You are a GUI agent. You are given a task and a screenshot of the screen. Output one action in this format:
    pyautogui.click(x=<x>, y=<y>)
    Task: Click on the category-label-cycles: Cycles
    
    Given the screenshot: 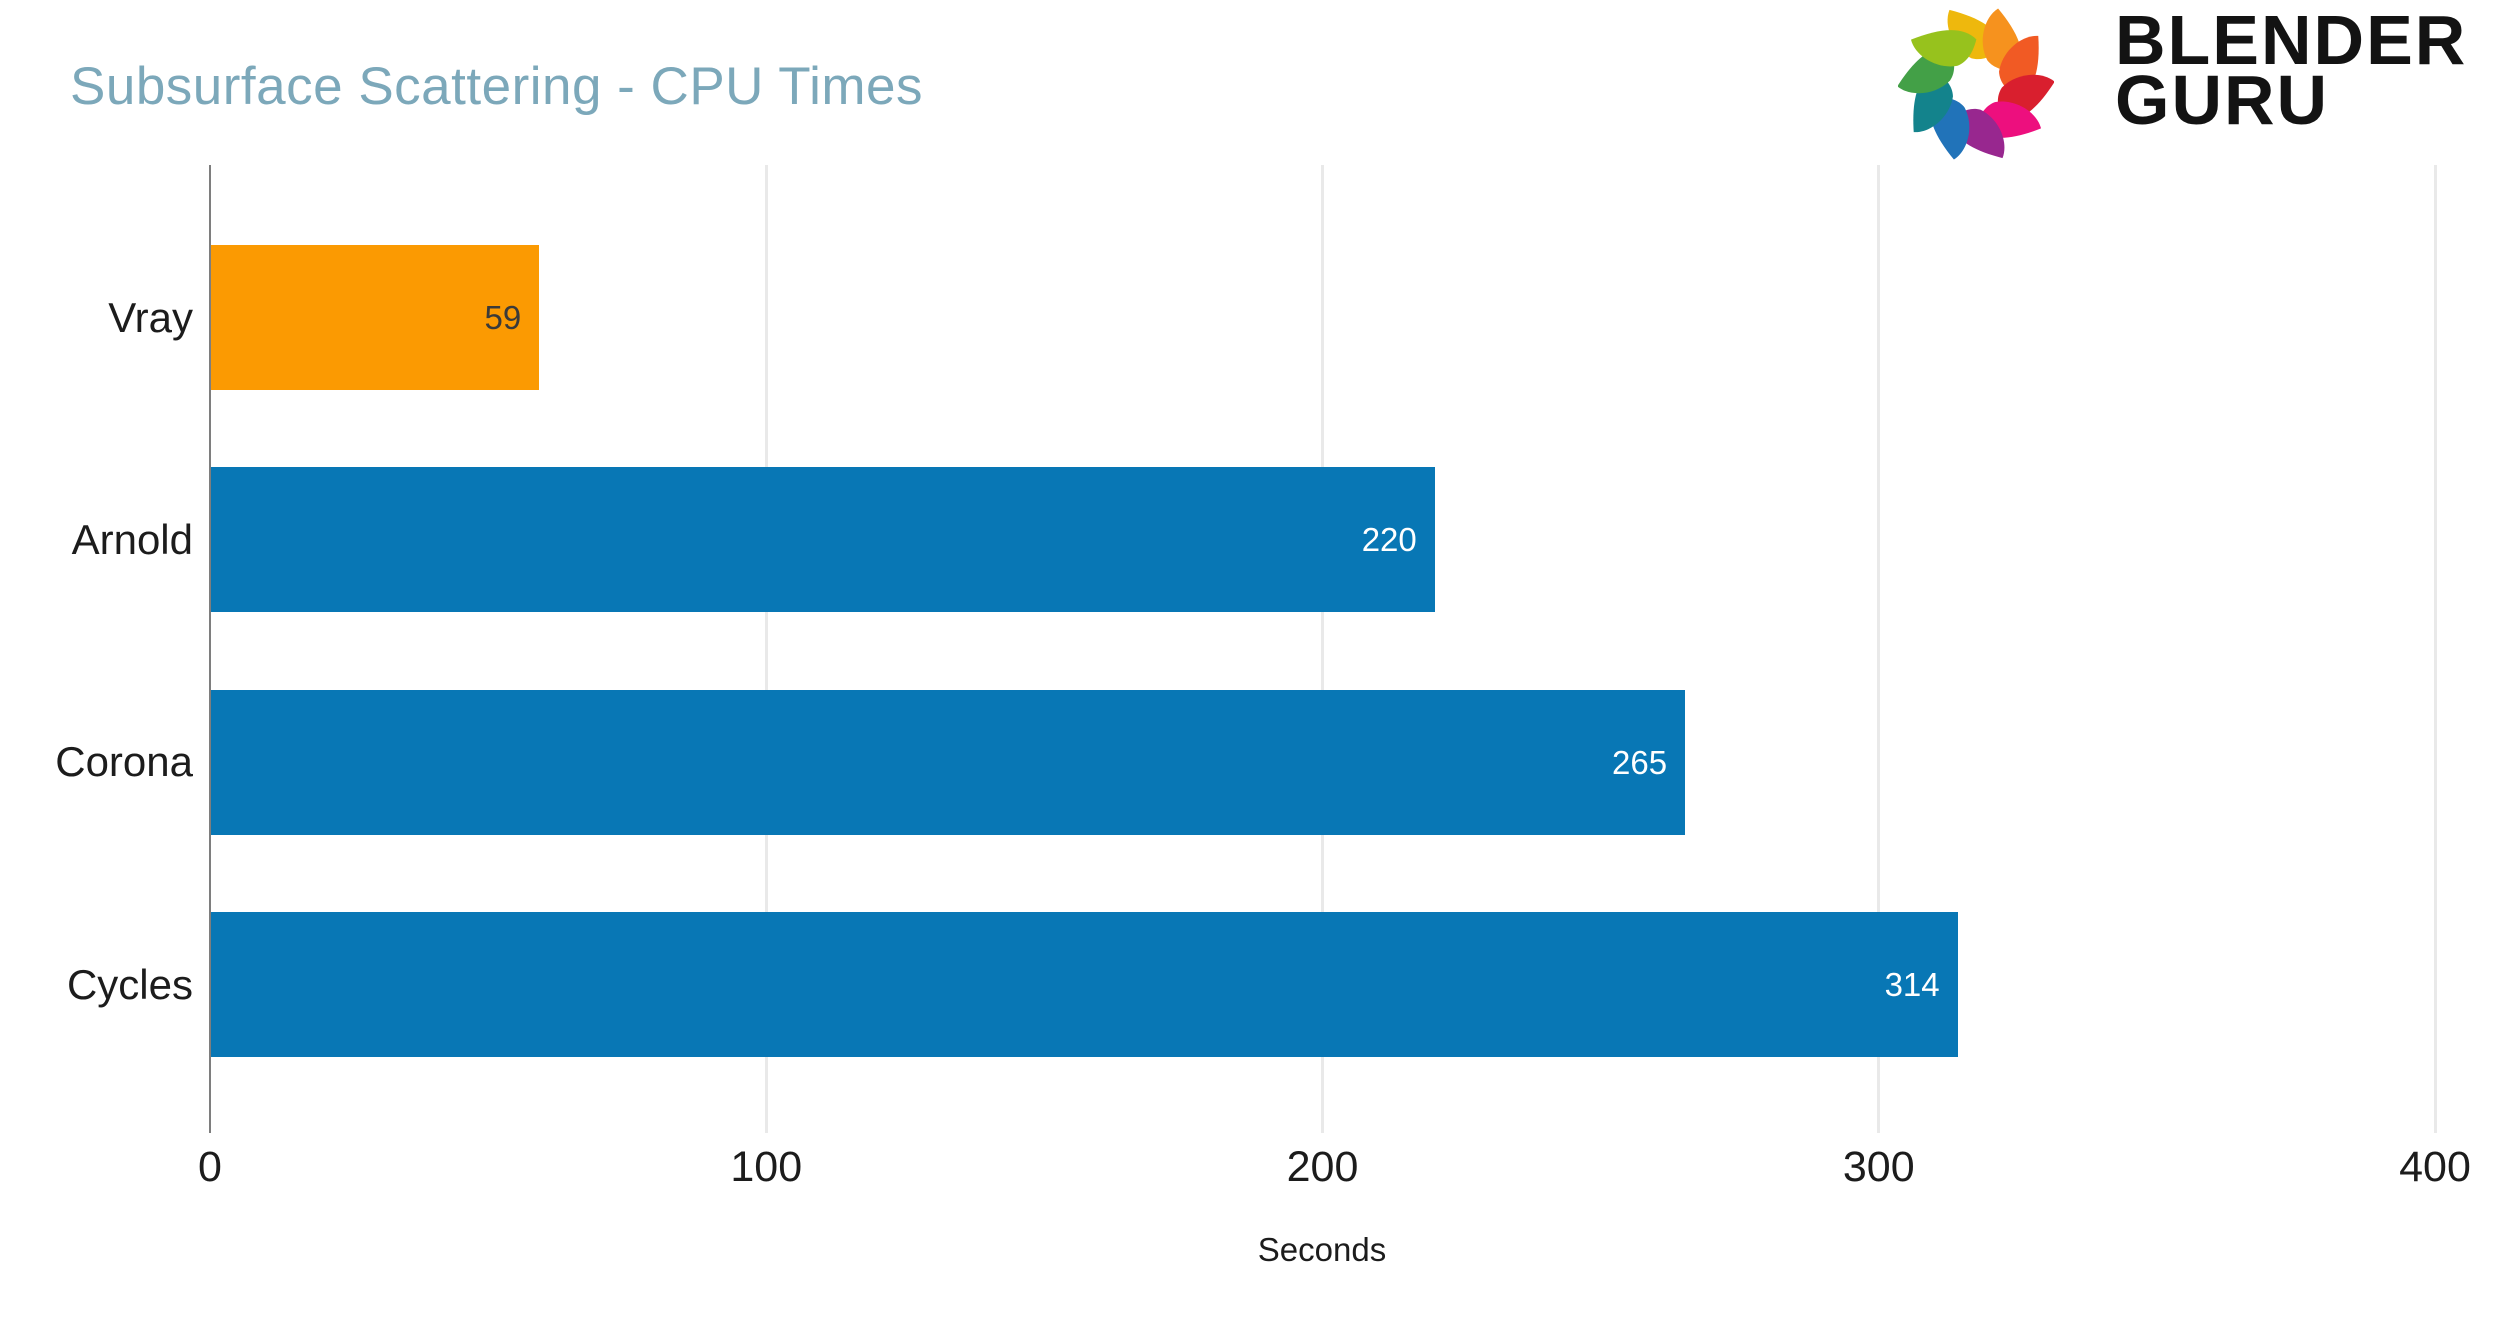 What is the action you would take?
    pyautogui.click(x=129, y=984)
    